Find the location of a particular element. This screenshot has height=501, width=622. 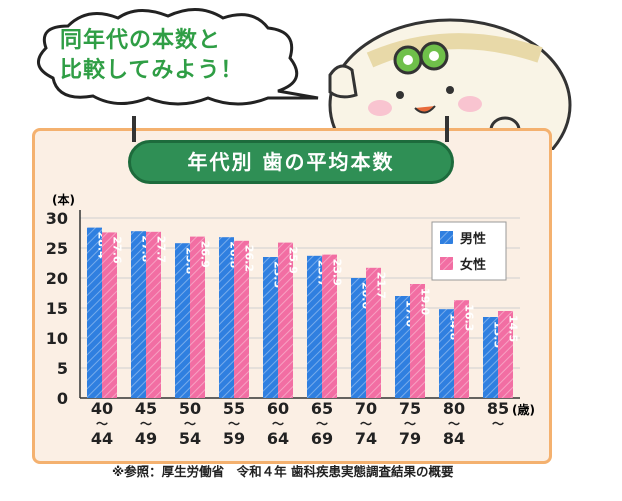

speech-line-1: 同年代の本数と is located at coordinates (141, 40).